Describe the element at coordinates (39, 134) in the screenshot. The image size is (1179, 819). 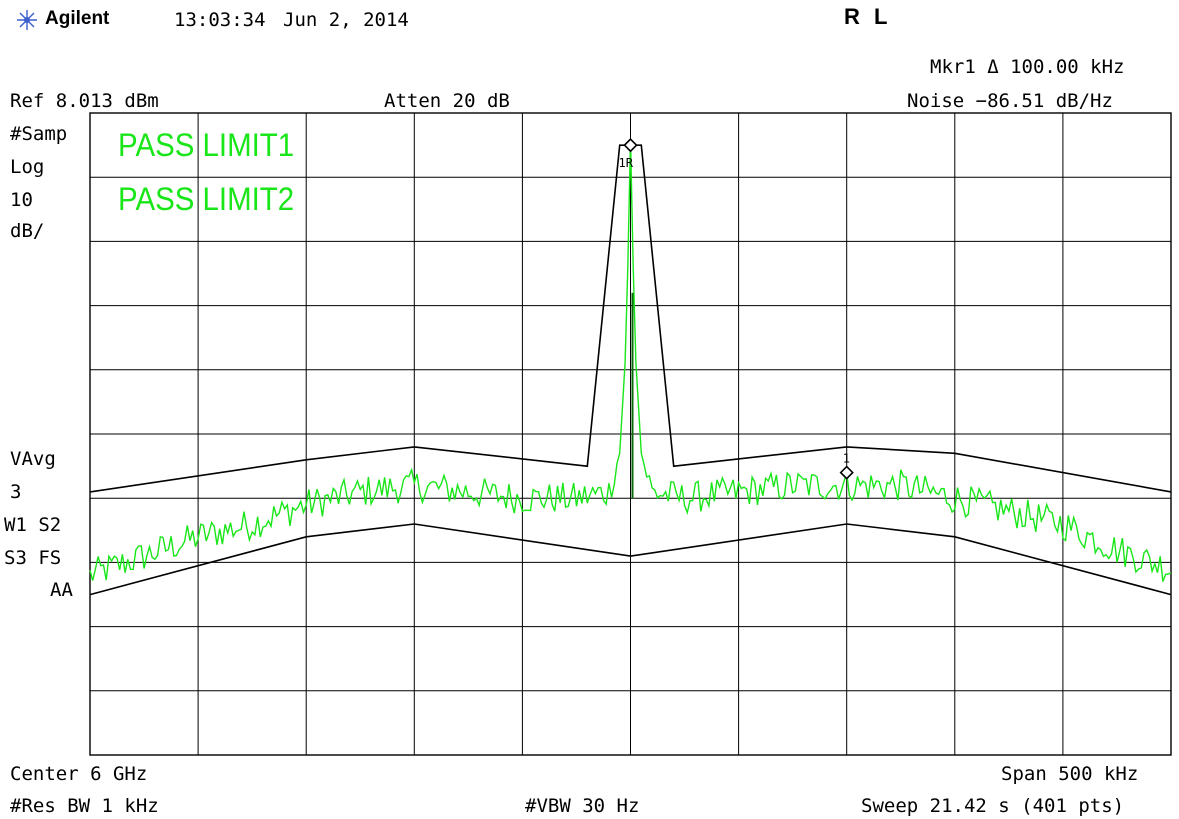
I see `detector-mode: #Samp` at that location.